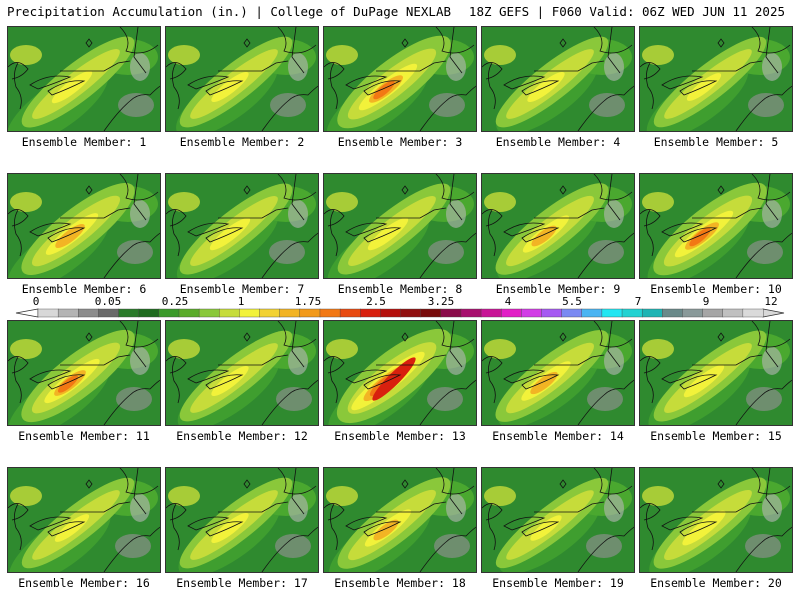  I want to click on colorbar-tick-label: 1.75, so click(308, 301).